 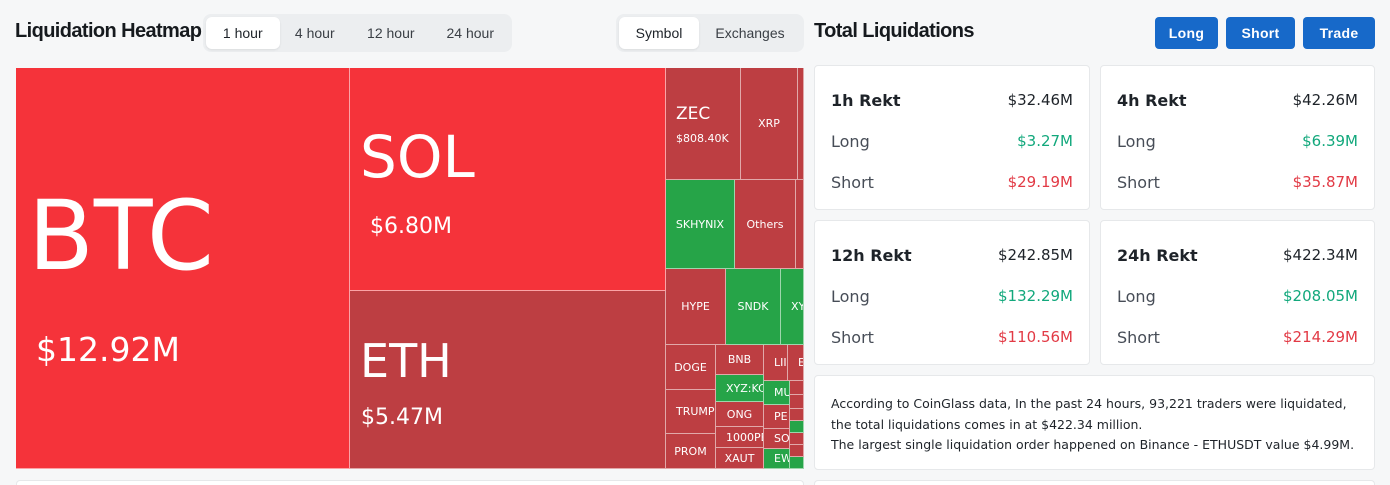 I want to click on rekt-card-1h: 1h Rekt $32.46M Long $3.27M Short $29.19M, so click(x=952, y=137).